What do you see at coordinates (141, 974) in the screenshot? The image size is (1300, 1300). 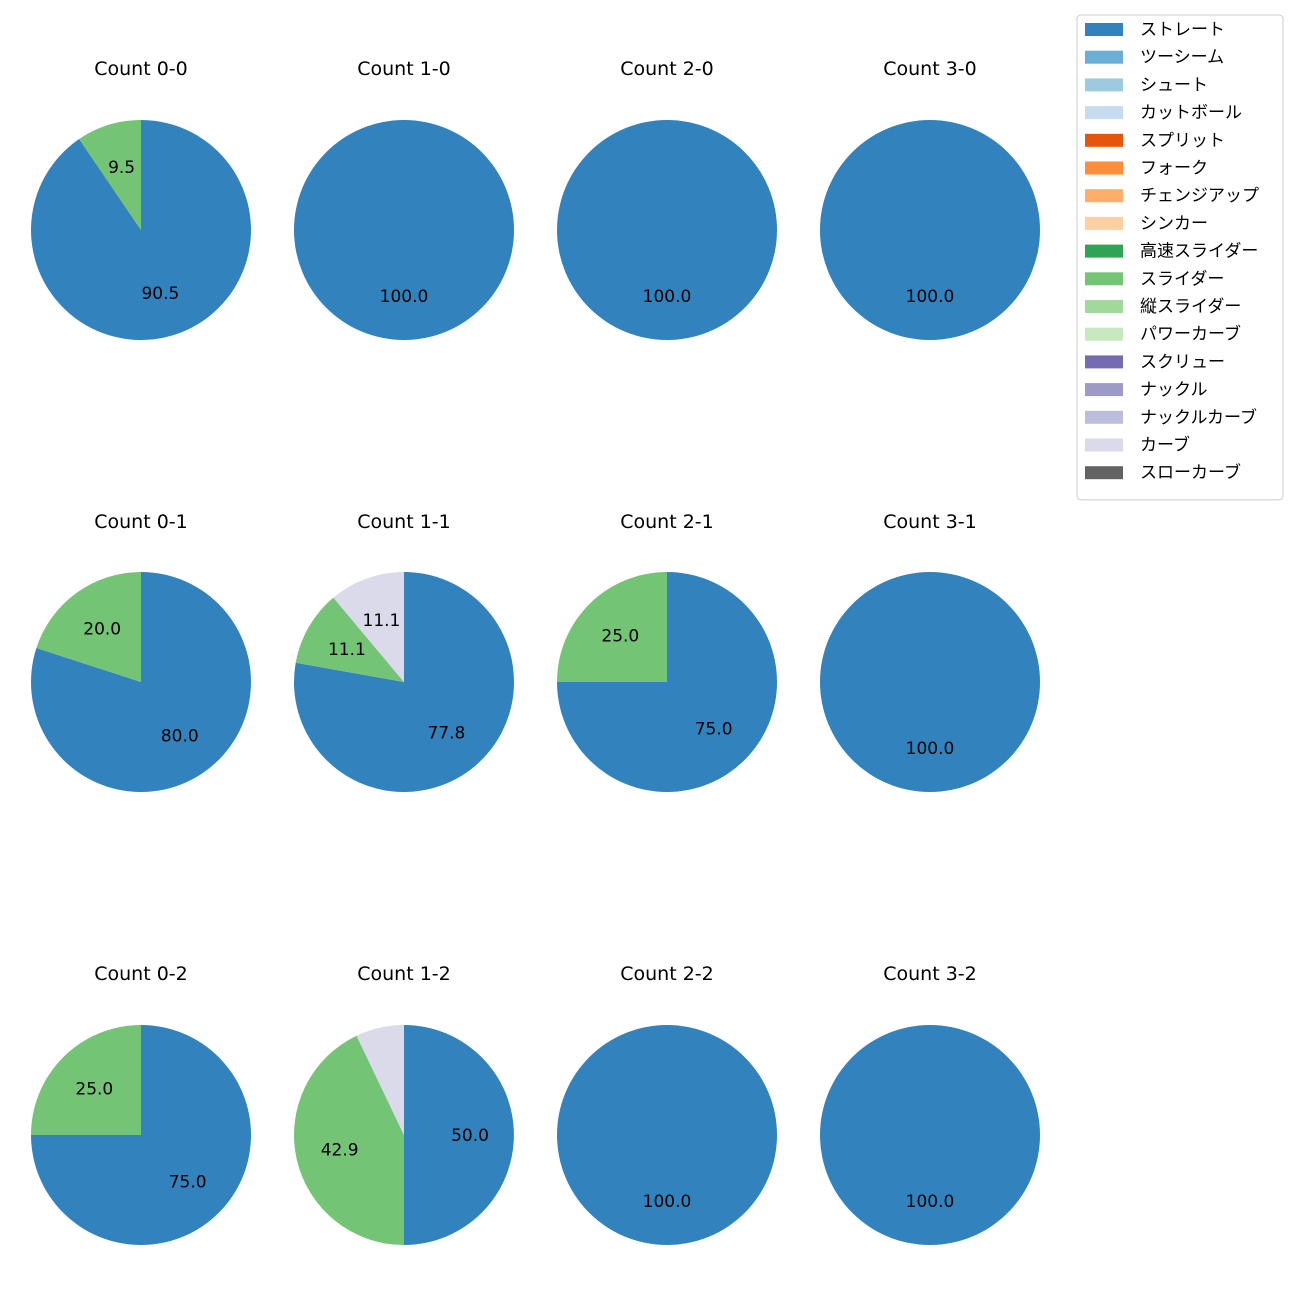 I see `pie-title: Count 0-2` at bounding box center [141, 974].